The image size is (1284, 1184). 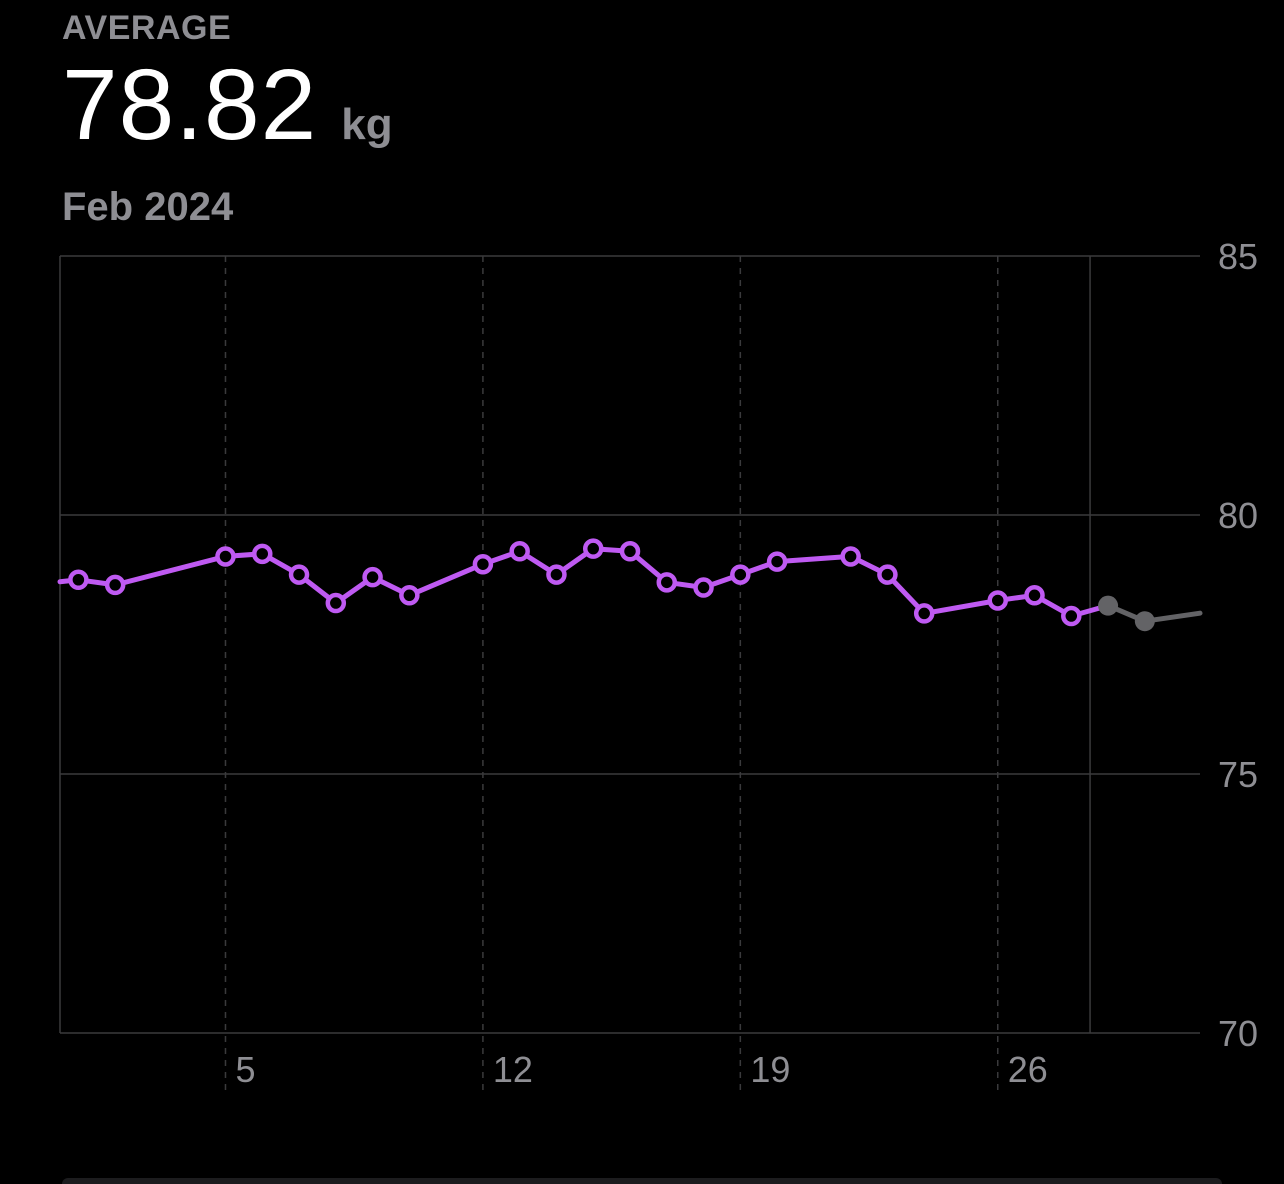 I want to click on average-value-row: 78.82 kg, so click(x=227, y=115).